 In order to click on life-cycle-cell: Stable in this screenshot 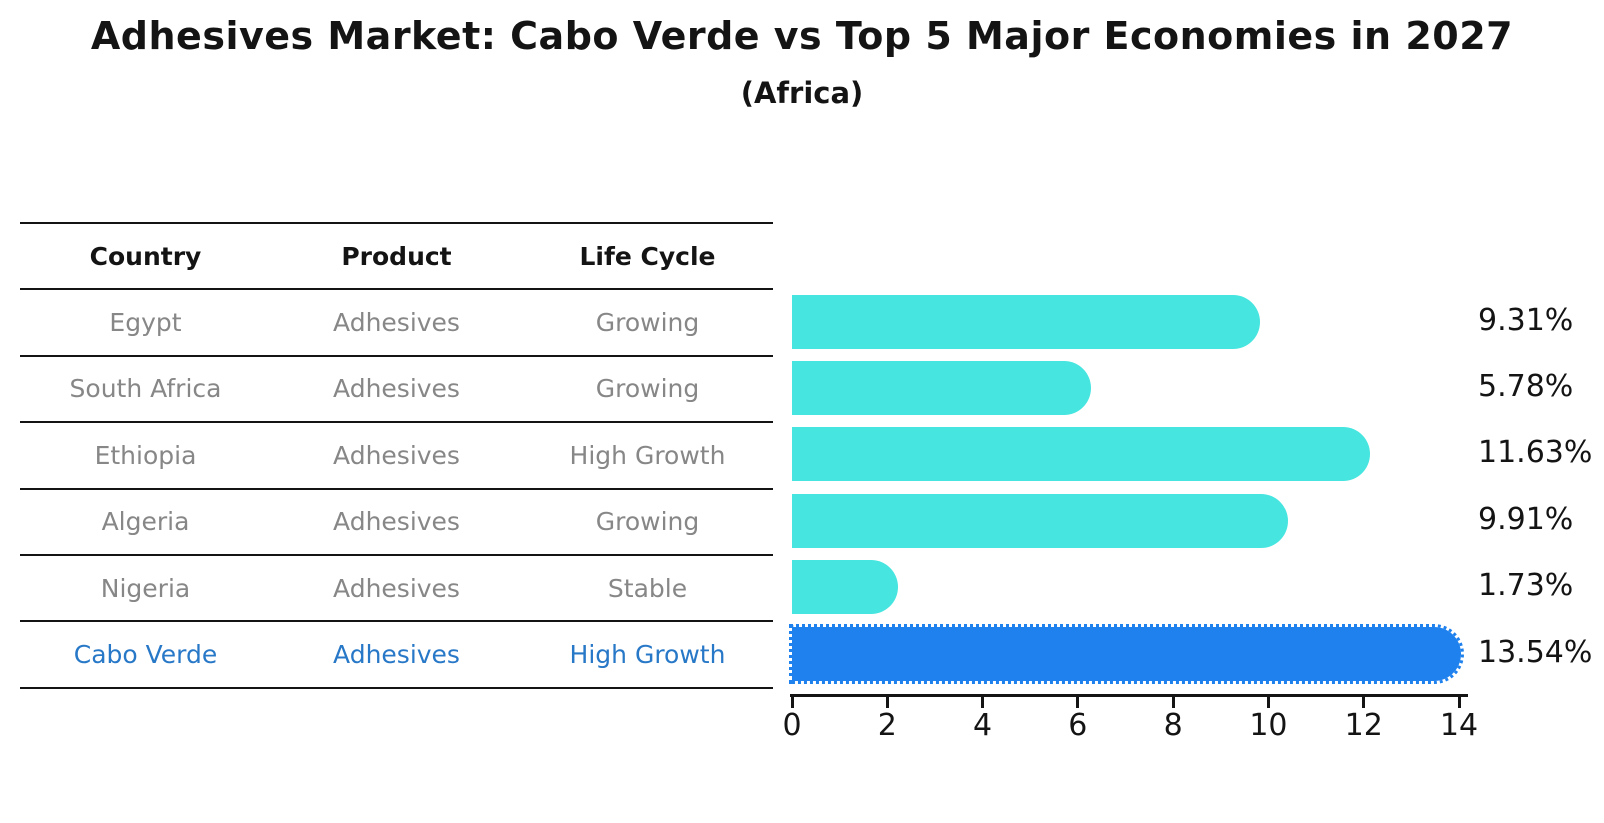, I will do `click(647, 588)`.